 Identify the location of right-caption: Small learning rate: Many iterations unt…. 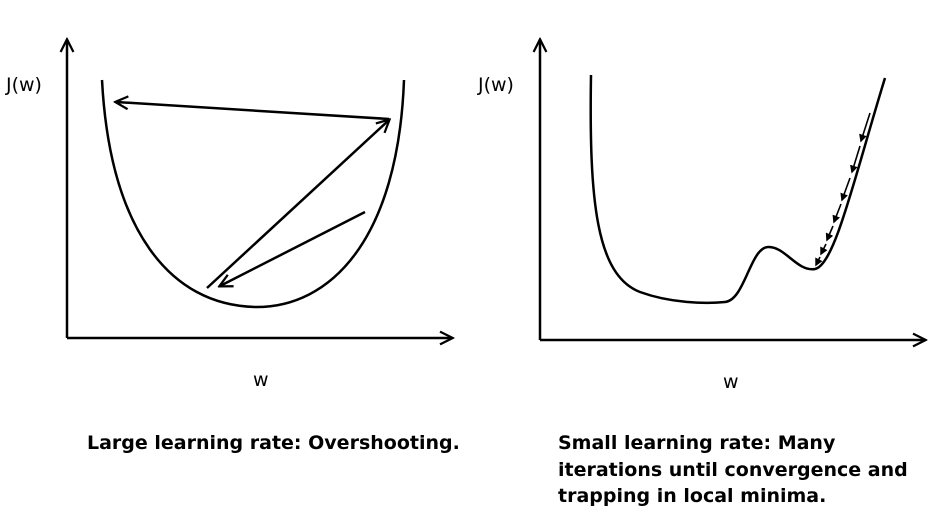
(733, 470).